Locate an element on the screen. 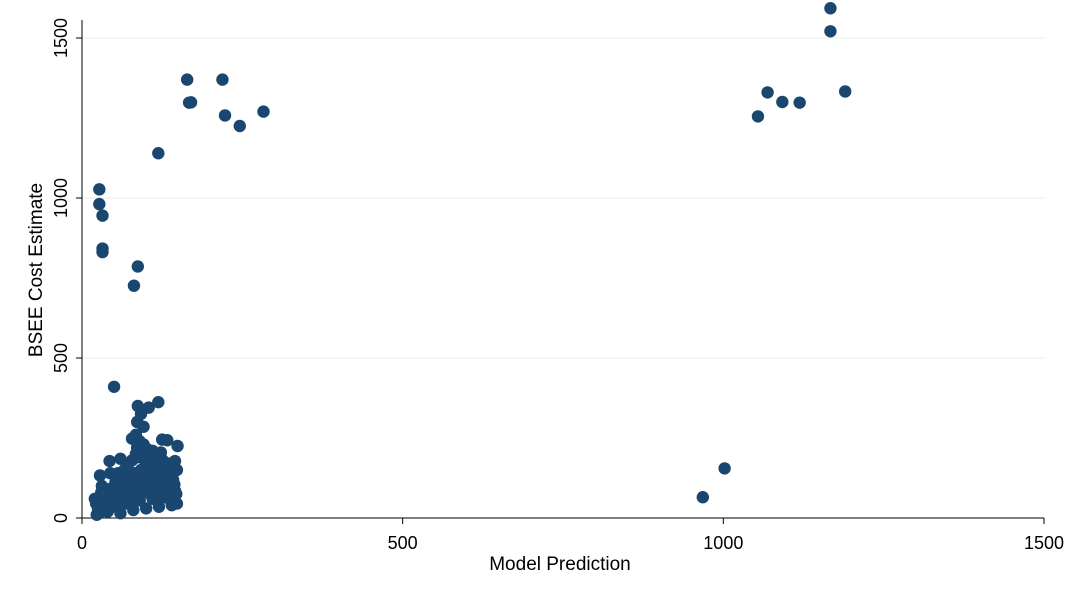 The height and width of the screenshot is (600, 1066). x-tick-label: 1500 is located at coordinates (1044, 543).